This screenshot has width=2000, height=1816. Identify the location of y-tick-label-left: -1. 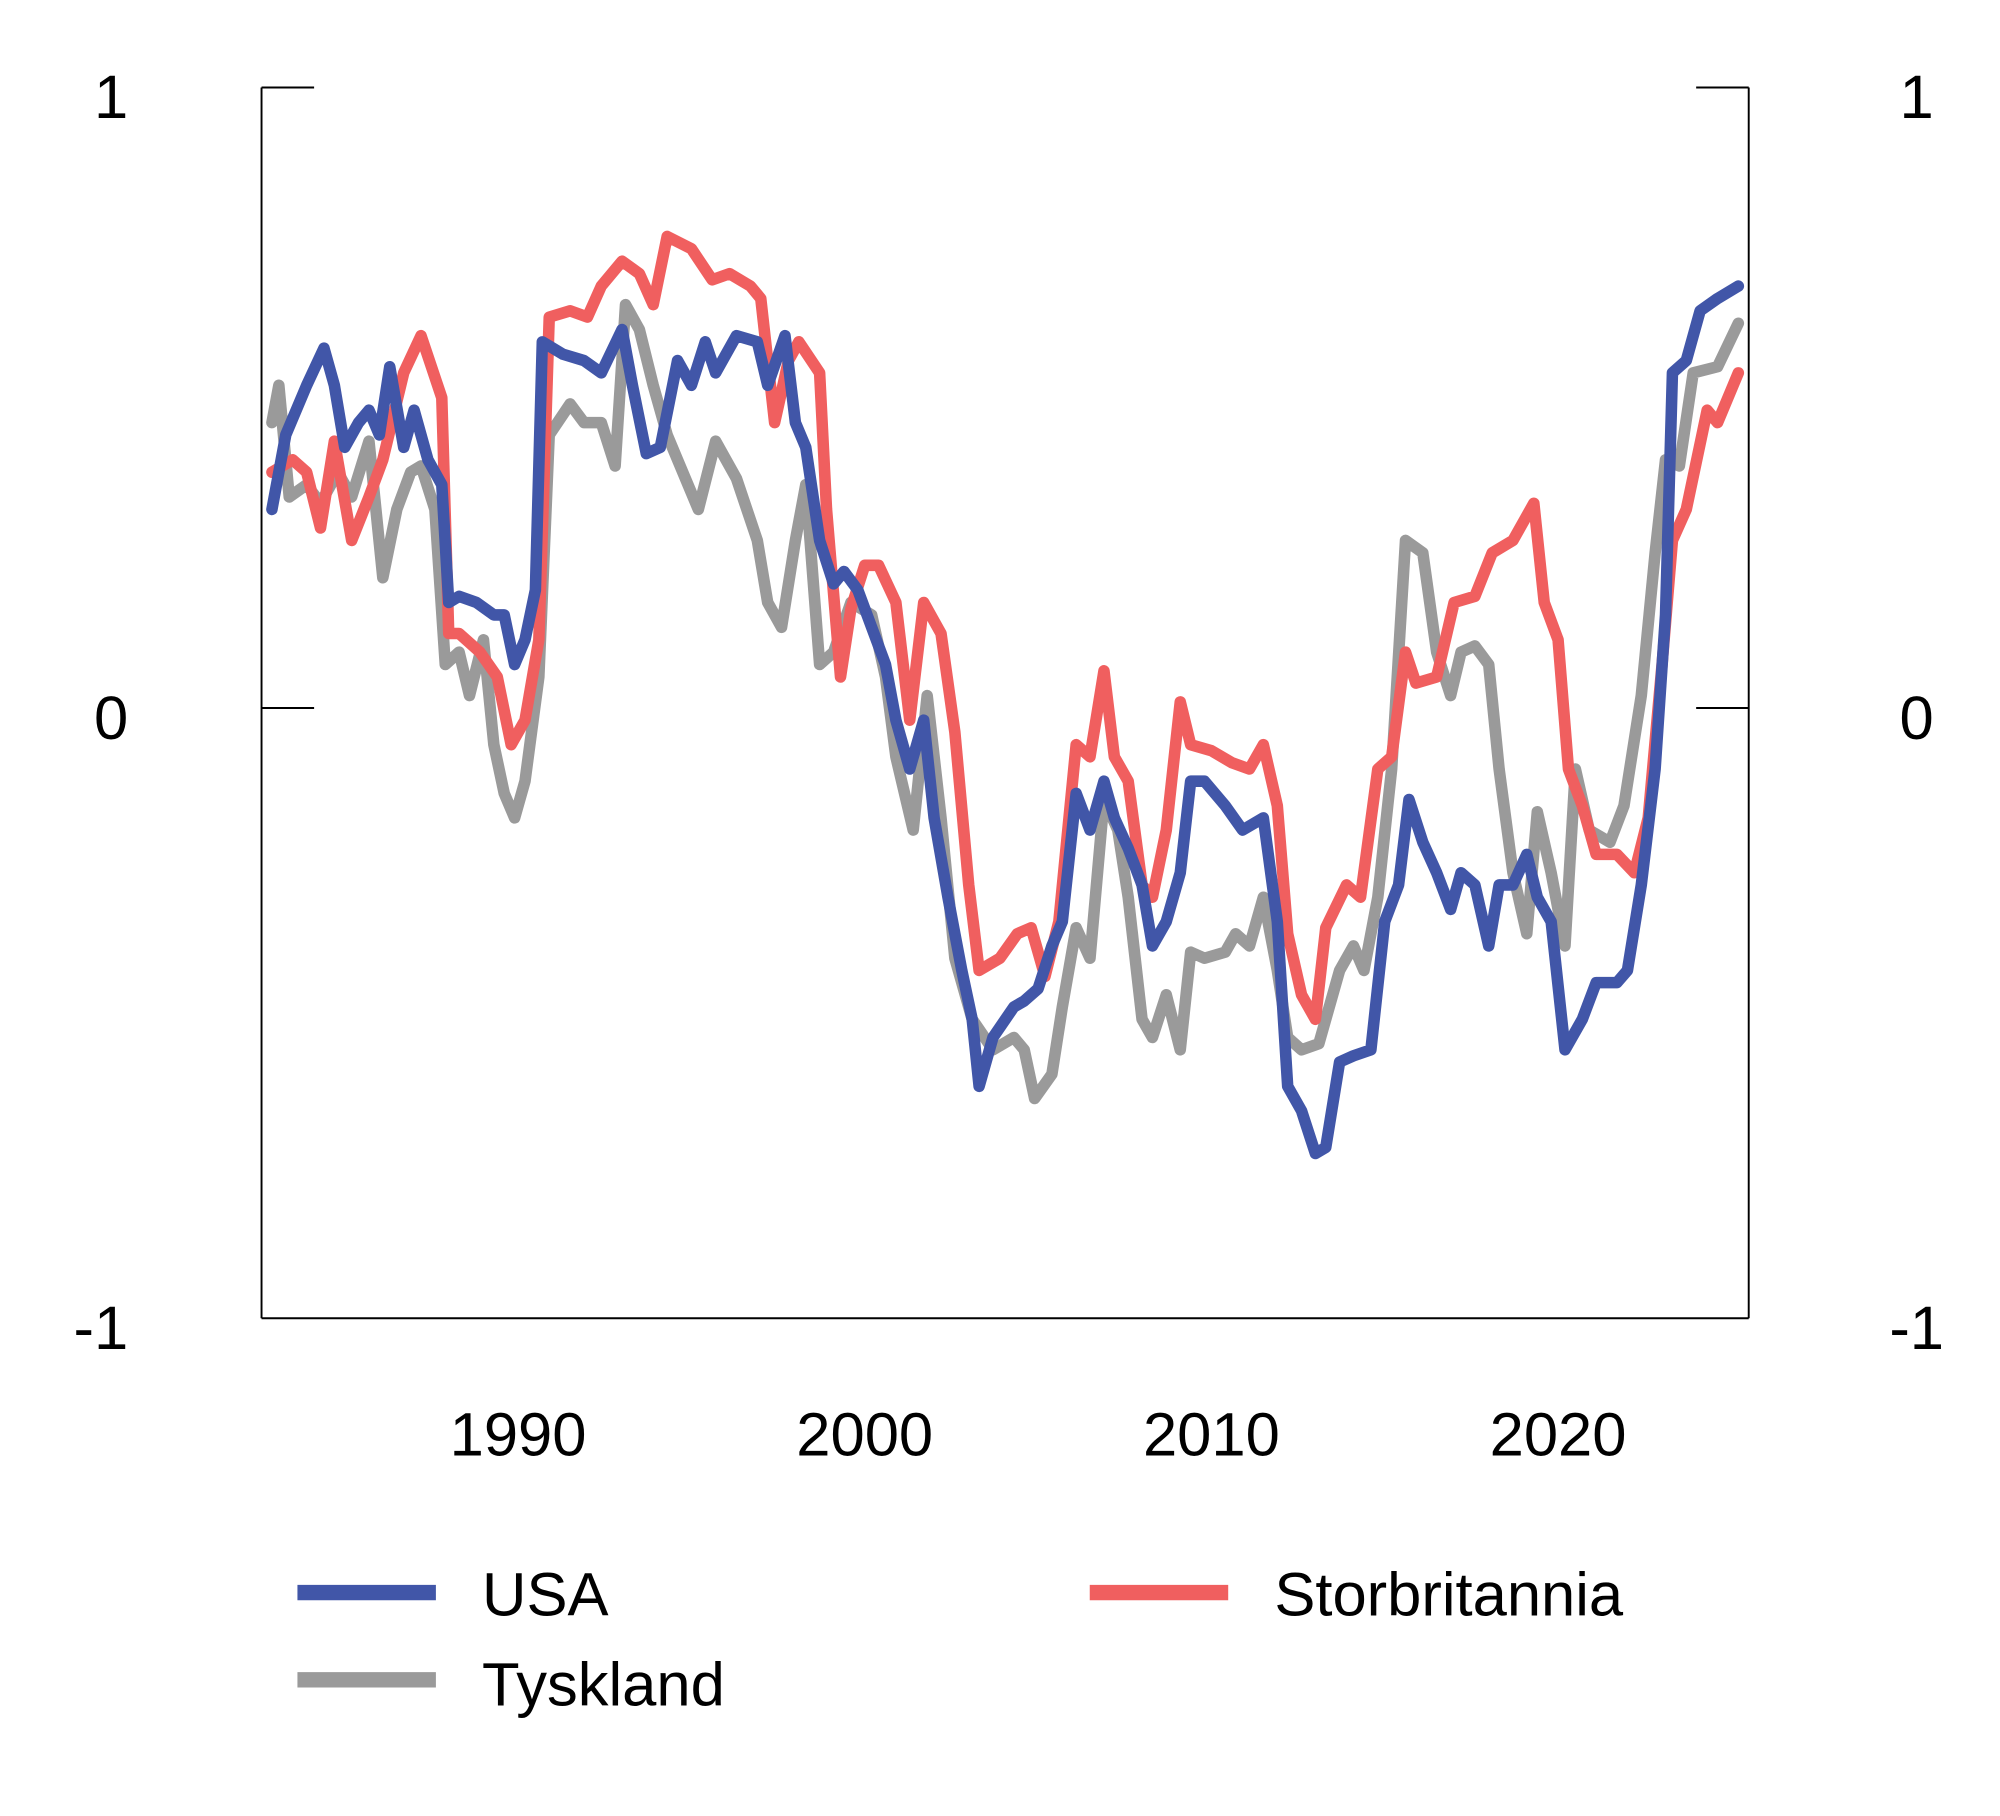
(101, 1328).